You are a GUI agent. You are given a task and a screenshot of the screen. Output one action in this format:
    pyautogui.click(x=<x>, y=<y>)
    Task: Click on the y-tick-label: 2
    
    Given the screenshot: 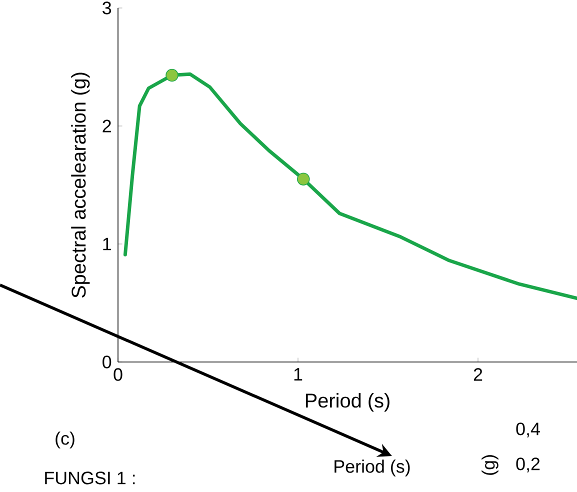 What is the action you would take?
    pyautogui.click(x=106, y=126)
    